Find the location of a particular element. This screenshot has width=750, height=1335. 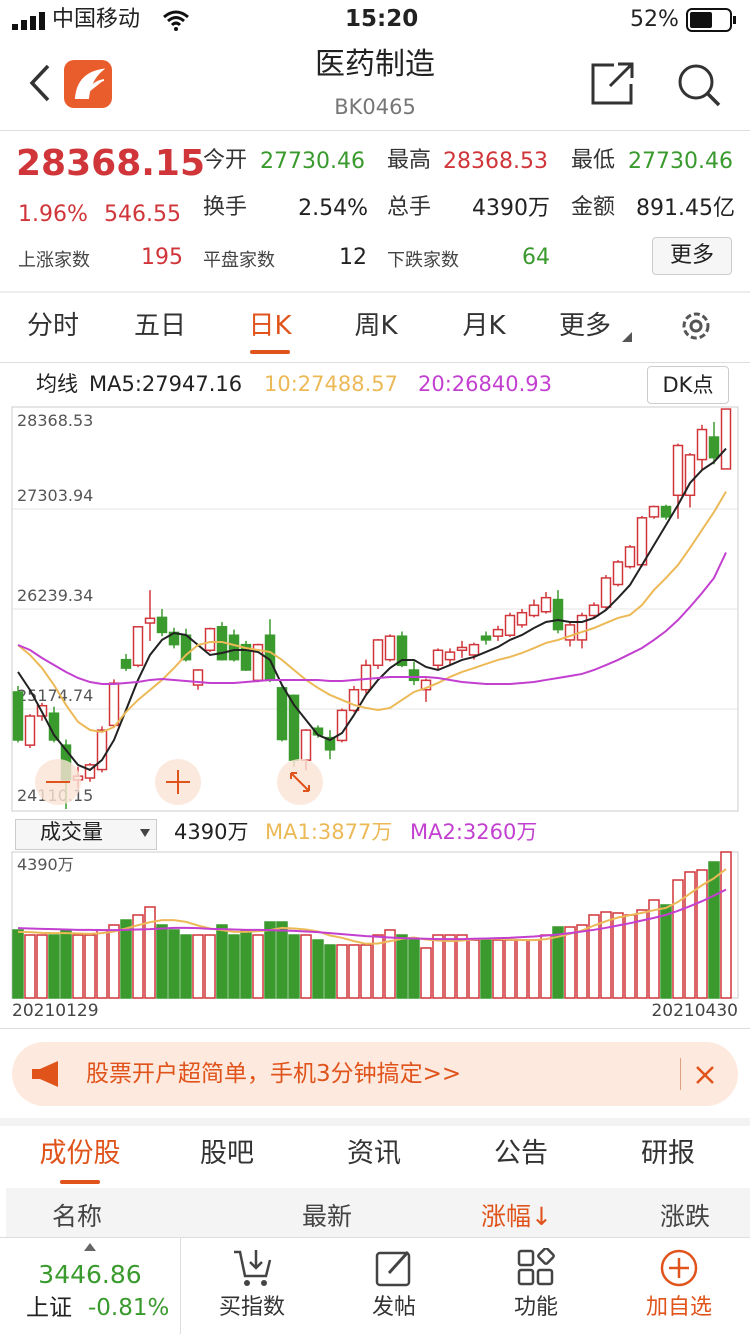

volume-selector-text: 成交量 is located at coordinates (71, 832).